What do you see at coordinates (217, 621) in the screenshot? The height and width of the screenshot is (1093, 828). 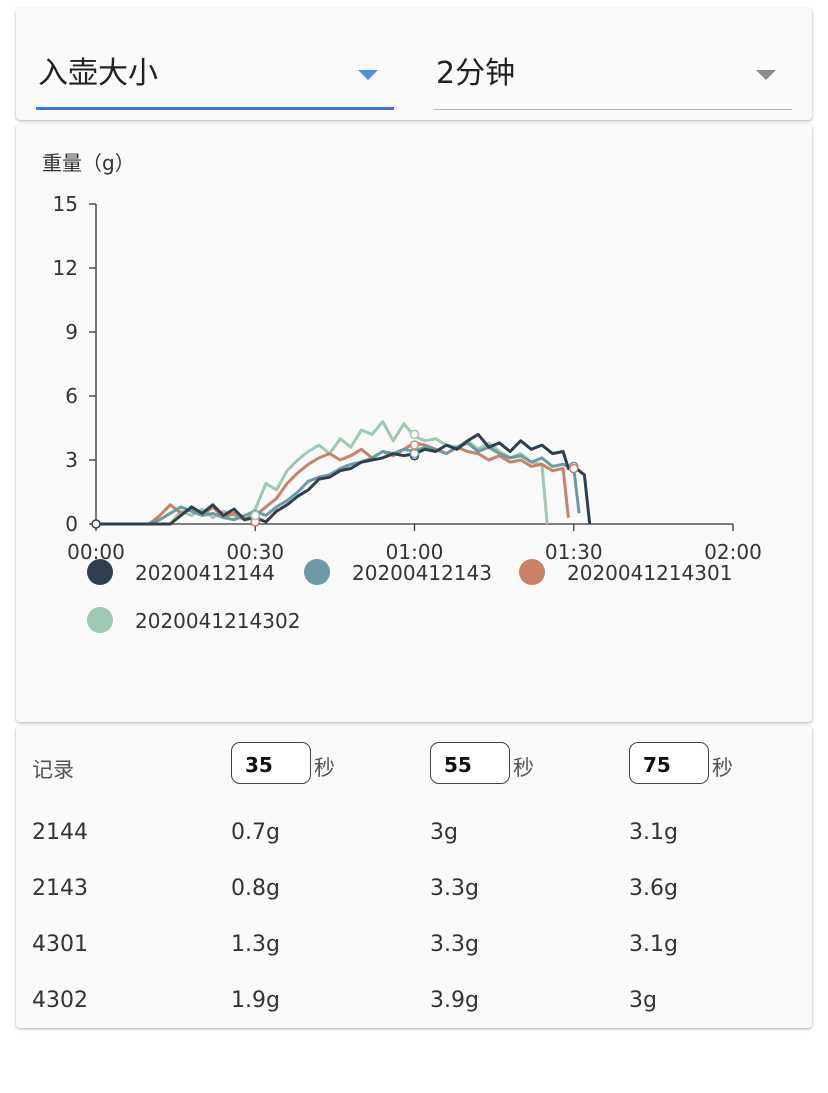 I see `legend-label: 2020041214302` at bounding box center [217, 621].